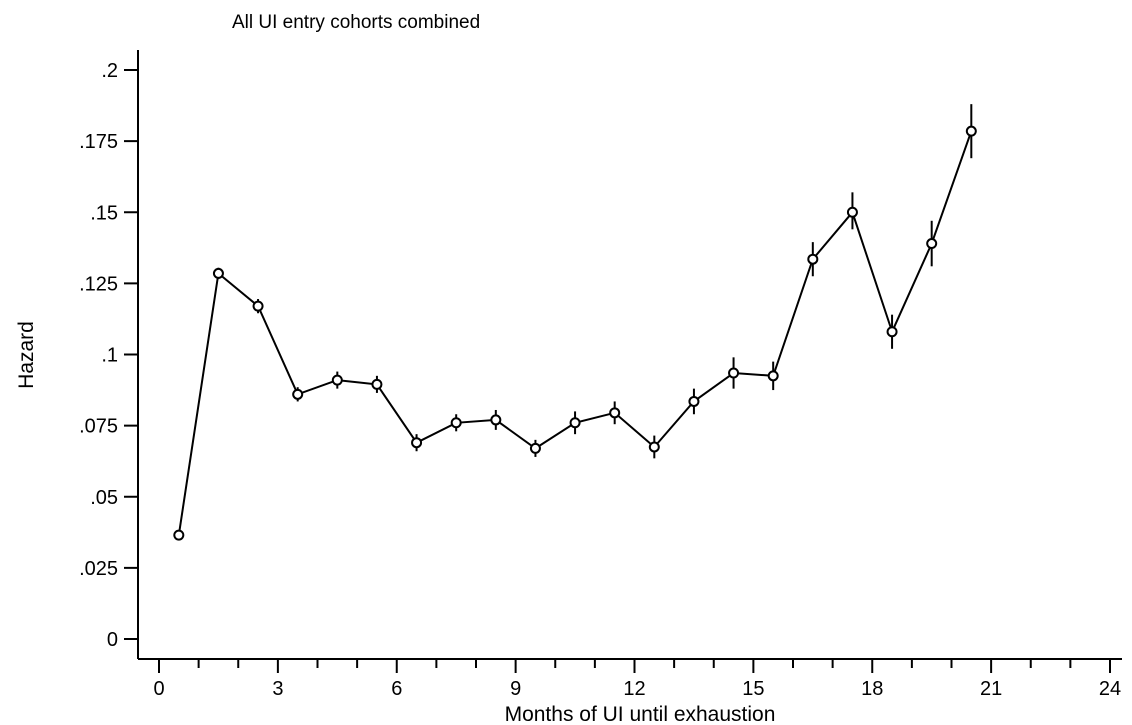 This screenshot has width=1132, height=725. I want to click on y-tick-label: .1, so click(109, 356).